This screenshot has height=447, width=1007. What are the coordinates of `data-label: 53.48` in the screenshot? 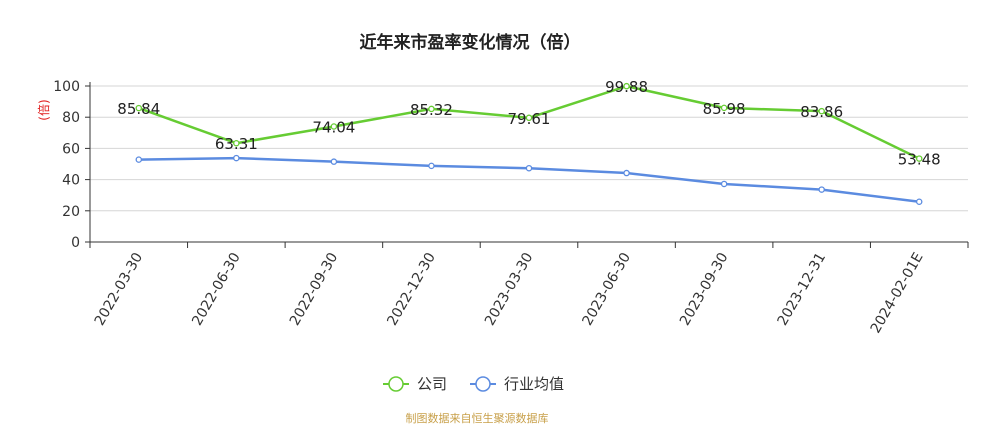 It's located at (919, 160).